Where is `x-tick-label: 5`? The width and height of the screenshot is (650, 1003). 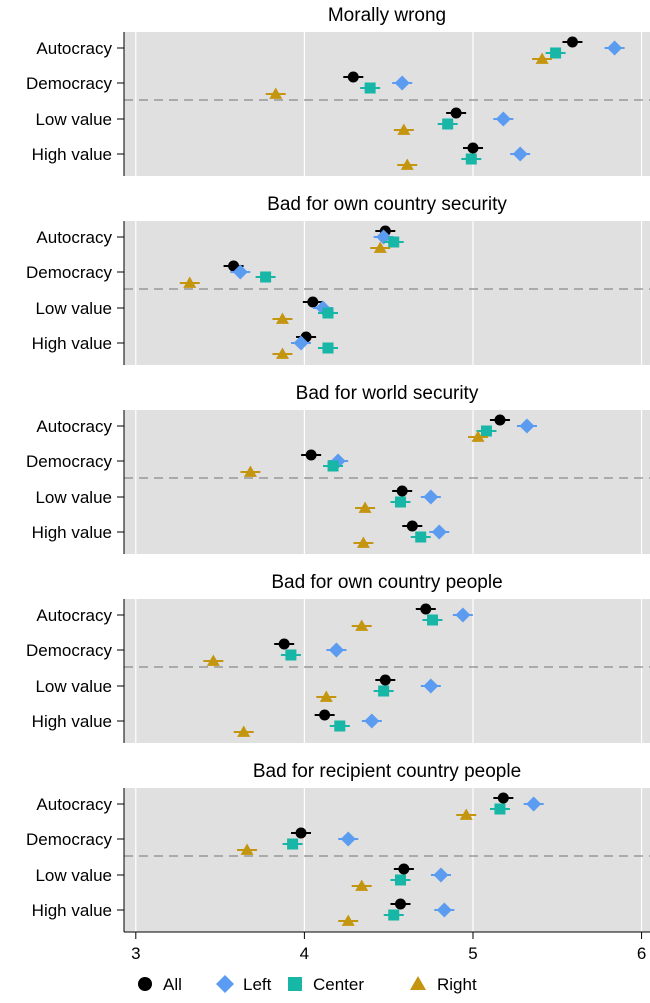
x-tick-label: 5 is located at coordinates (472, 953).